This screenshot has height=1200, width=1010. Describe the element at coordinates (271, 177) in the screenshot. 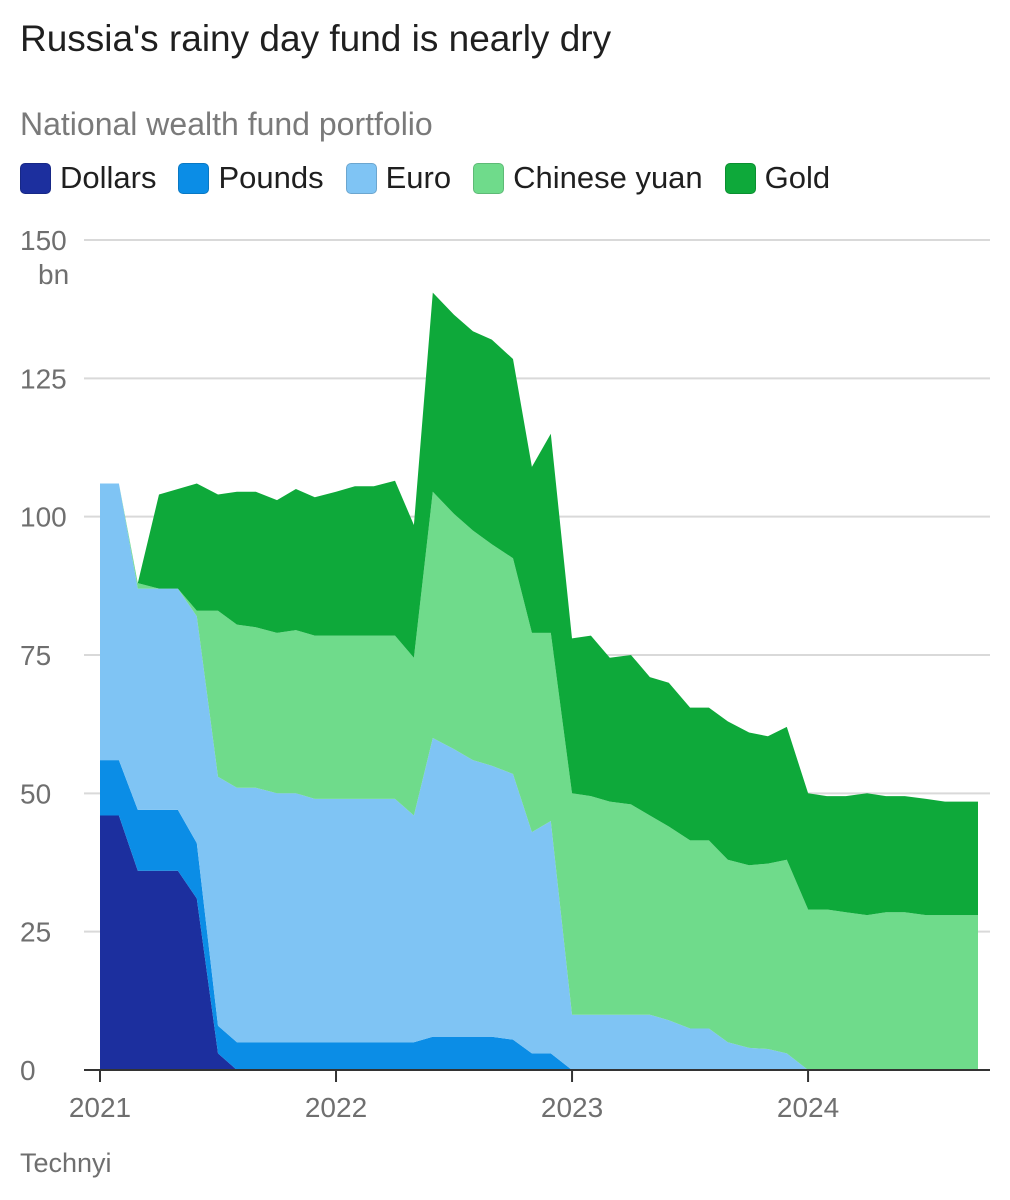

I see `legend-label-pounds: Pounds` at that location.